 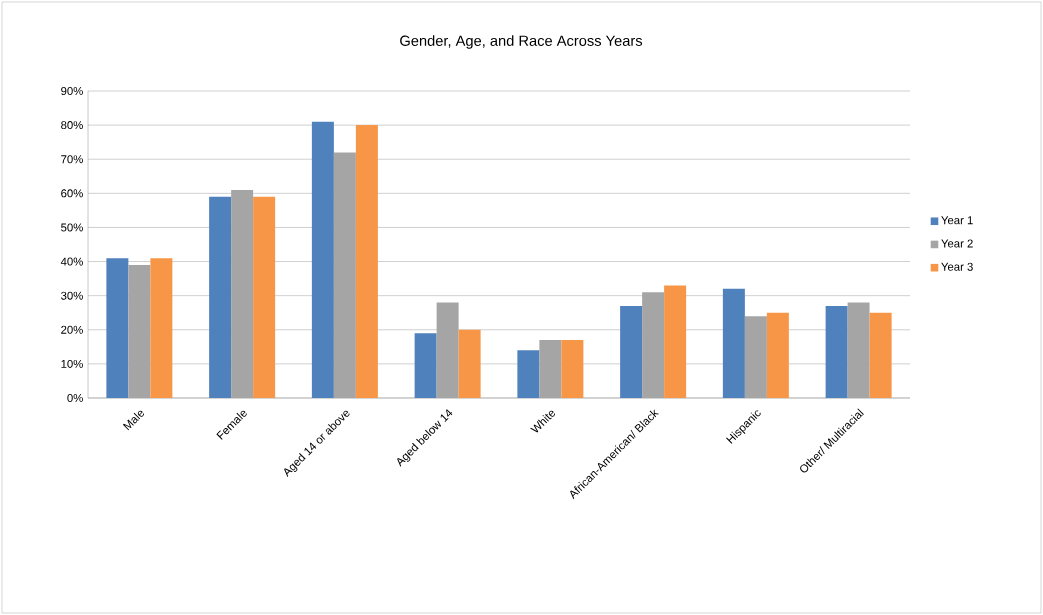 What do you see at coordinates (72, 193) in the screenshot?
I see `y-tick-label: 60%` at bounding box center [72, 193].